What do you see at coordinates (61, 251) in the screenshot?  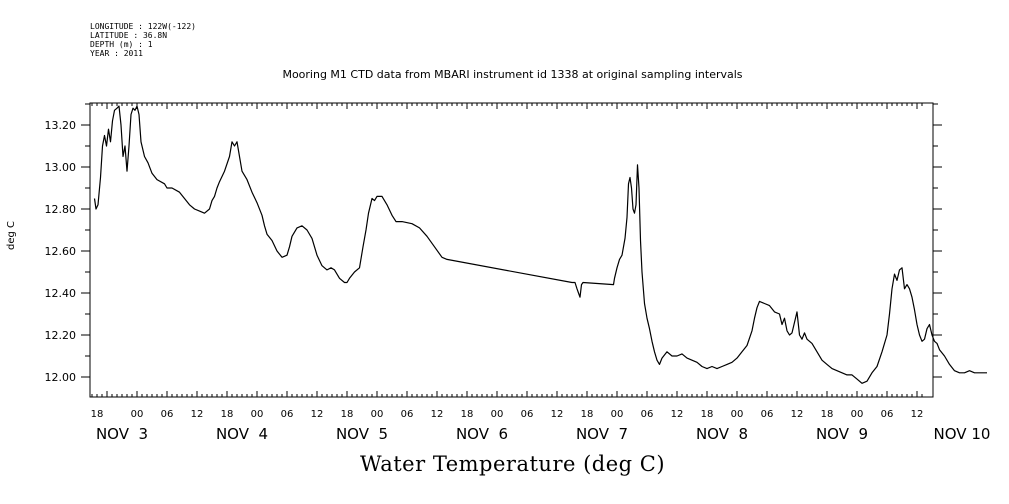 I see `y-tick-label: 12.60` at bounding box center [61, 251].